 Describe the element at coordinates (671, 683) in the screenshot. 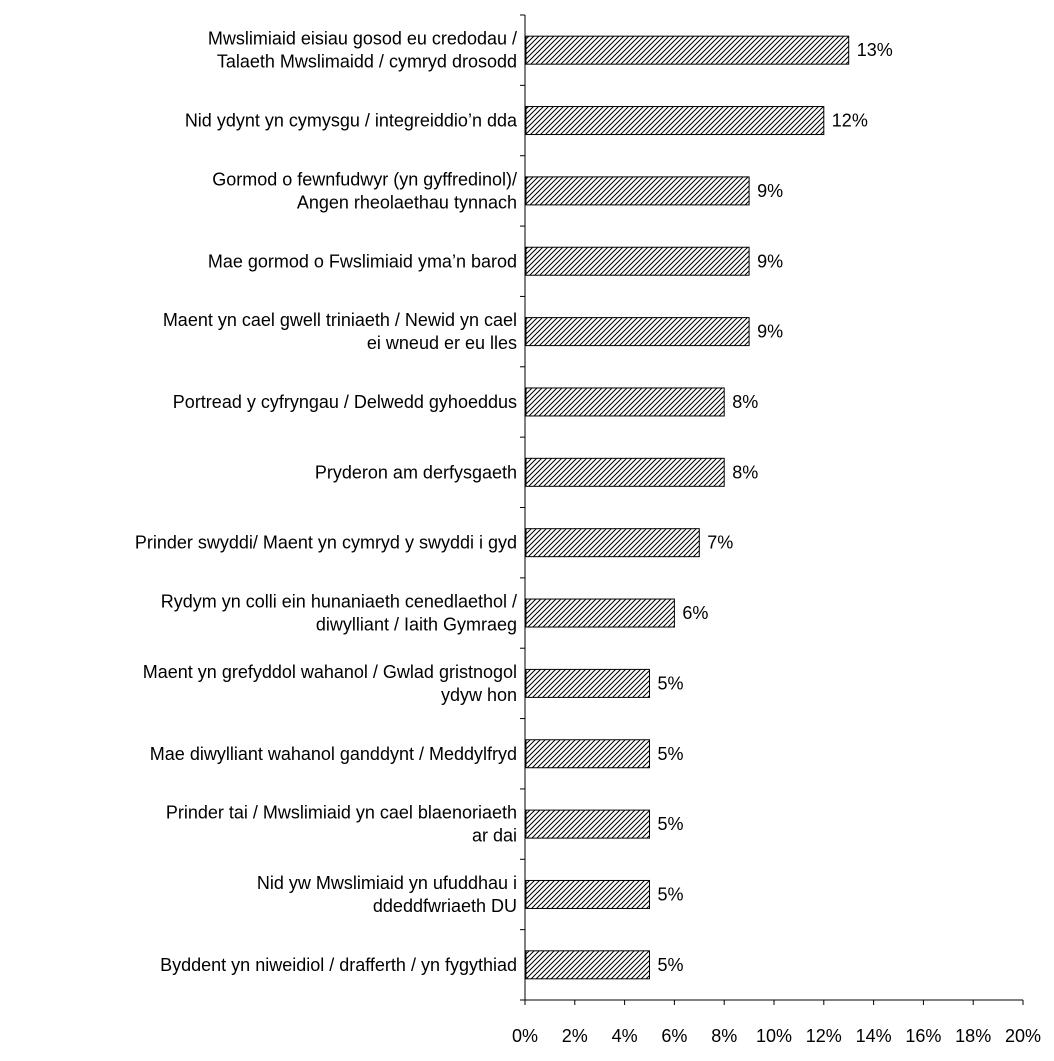

I see `data-label-9: 5%` at that location.